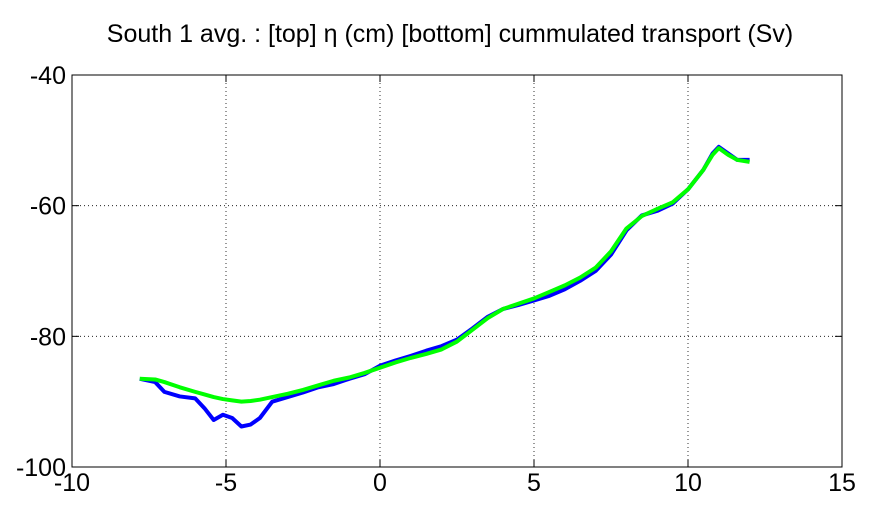  What do you see at coordinates (842, 483) in the screenshot?
I see `x-tick-label: 15` at bounding box center [842, 483].